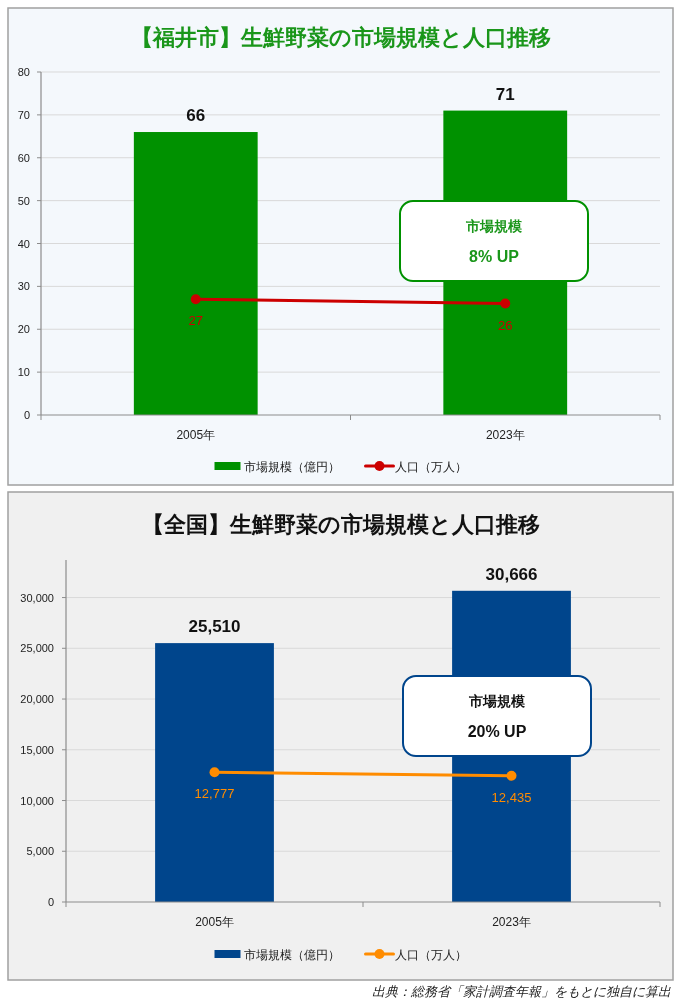 The height and width of the screenshot is (1002, 680). I want to click on callout-box: 市場規模 8% UP, so click(494, 241).